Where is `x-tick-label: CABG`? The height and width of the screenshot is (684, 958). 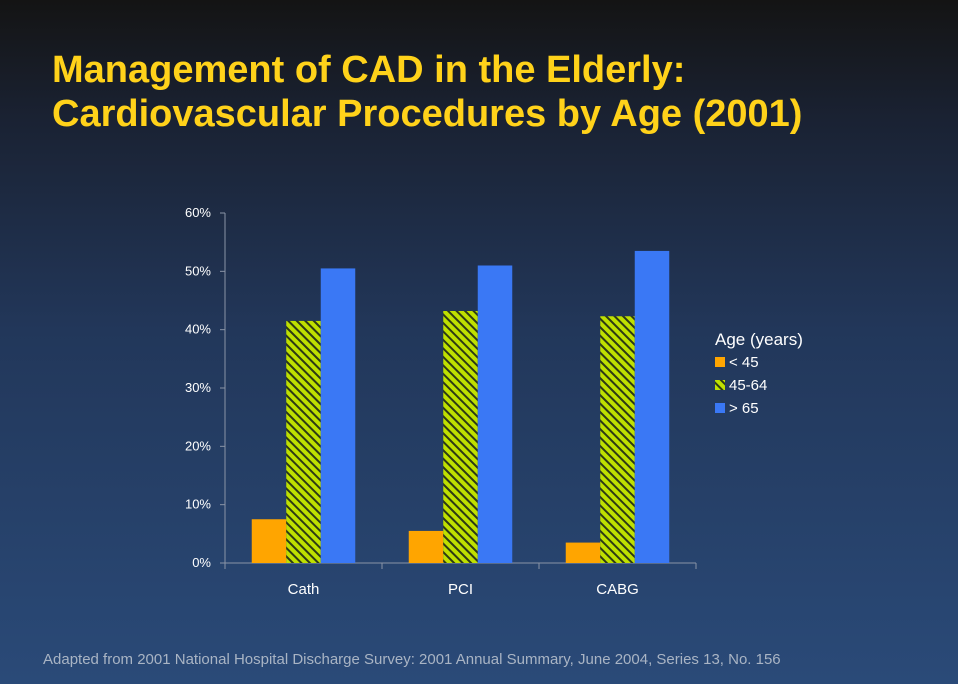 x-tick-label: CABG is located at coordinates (617, 589).